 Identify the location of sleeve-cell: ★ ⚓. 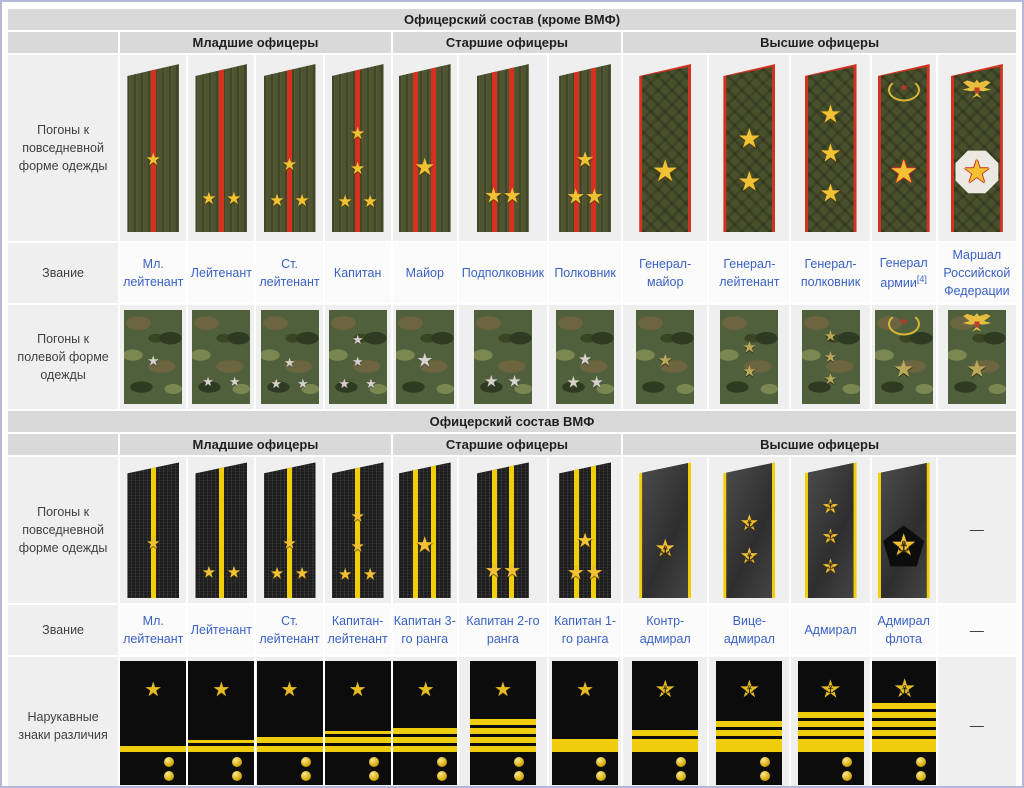
(830, 721).